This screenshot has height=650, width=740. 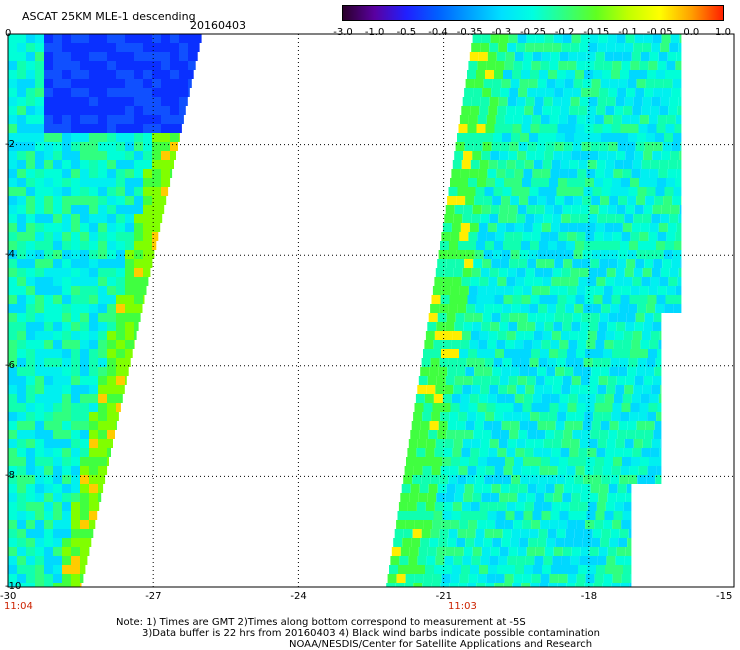 I want to click on colorbar-tick-label: -0.3, so click(x=501, y=32).